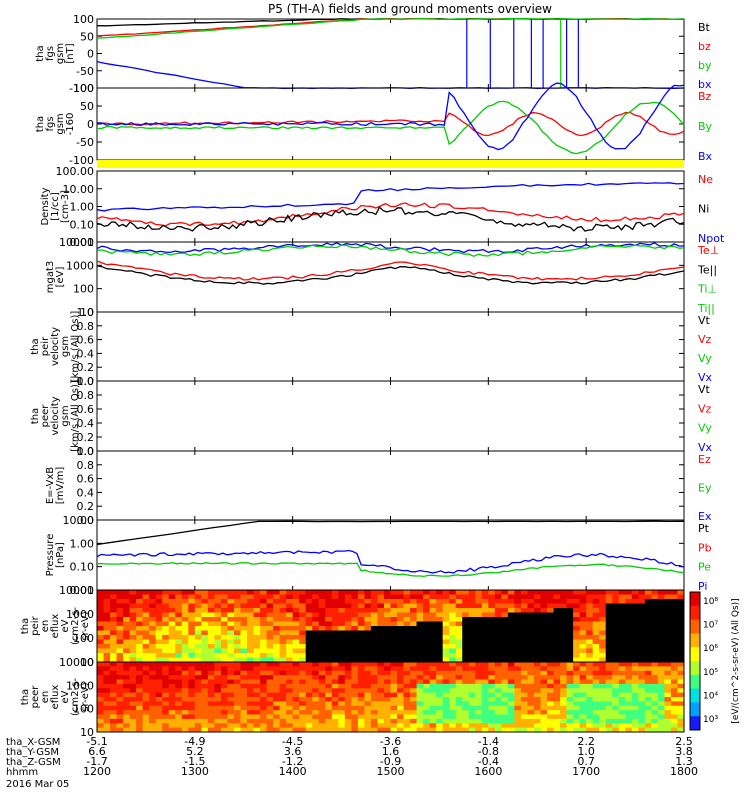 This screenshot has height=800, width=750. Describe the element at coordinates (55, 626) in the screenshot. I see `y-axis-label-line: eflux` at that location.